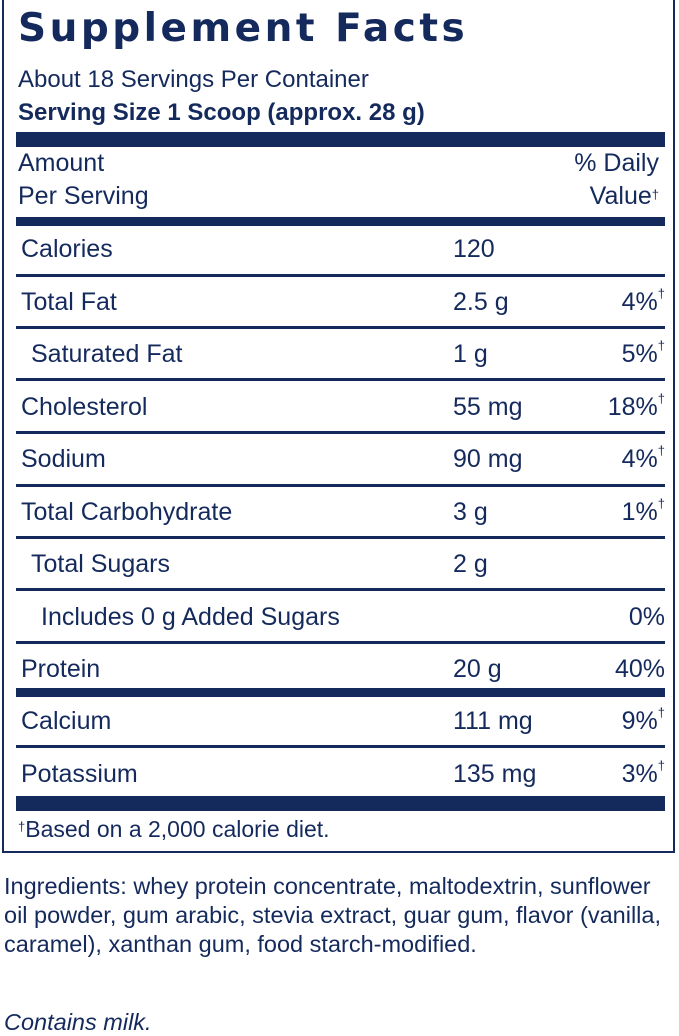 This screenshot has width=679, height=1036. Describe the element at coordinates (488, 459) in the screenshot. I see `nutrient-amount: 90 mg` at that location.